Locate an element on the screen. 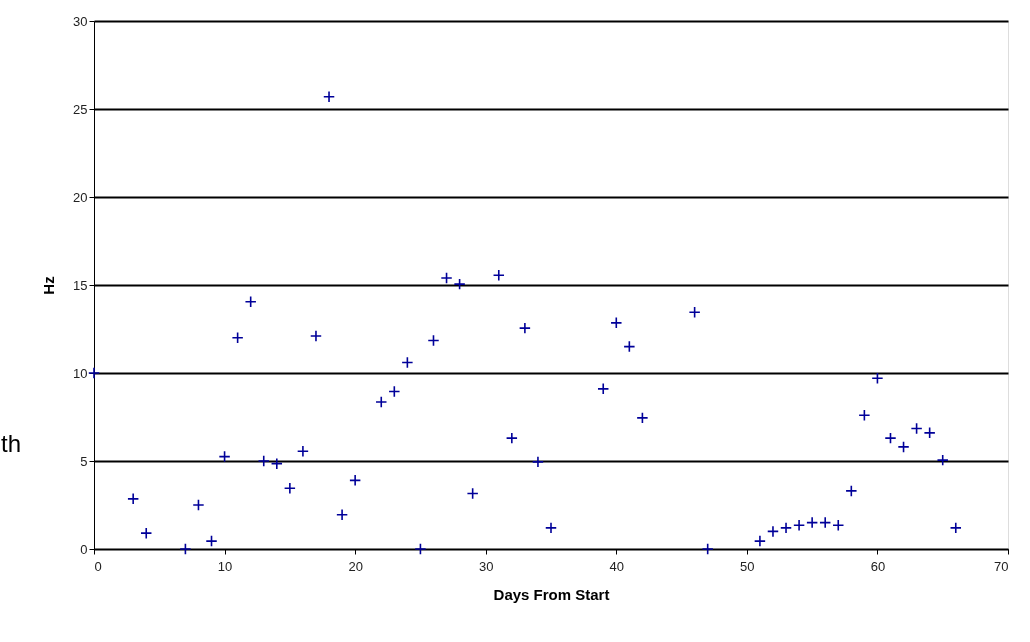  y-tick-label: 0 is located at coordinates (84, 549).